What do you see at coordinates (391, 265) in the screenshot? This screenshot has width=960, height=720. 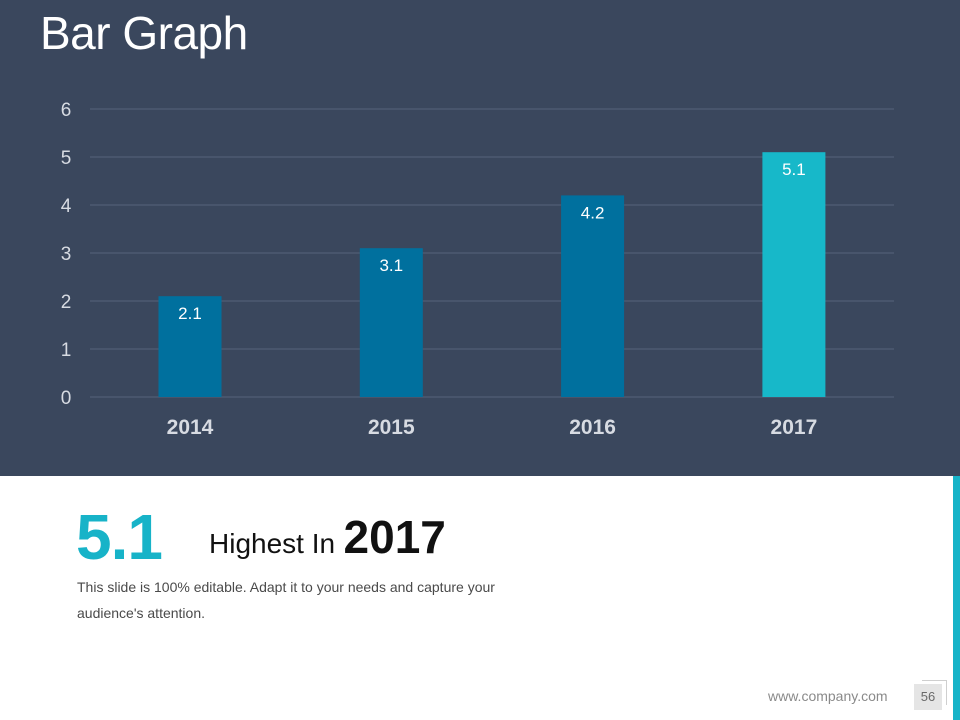 I see `data-label-2015: 3.1` at bounding box center [391, 265].